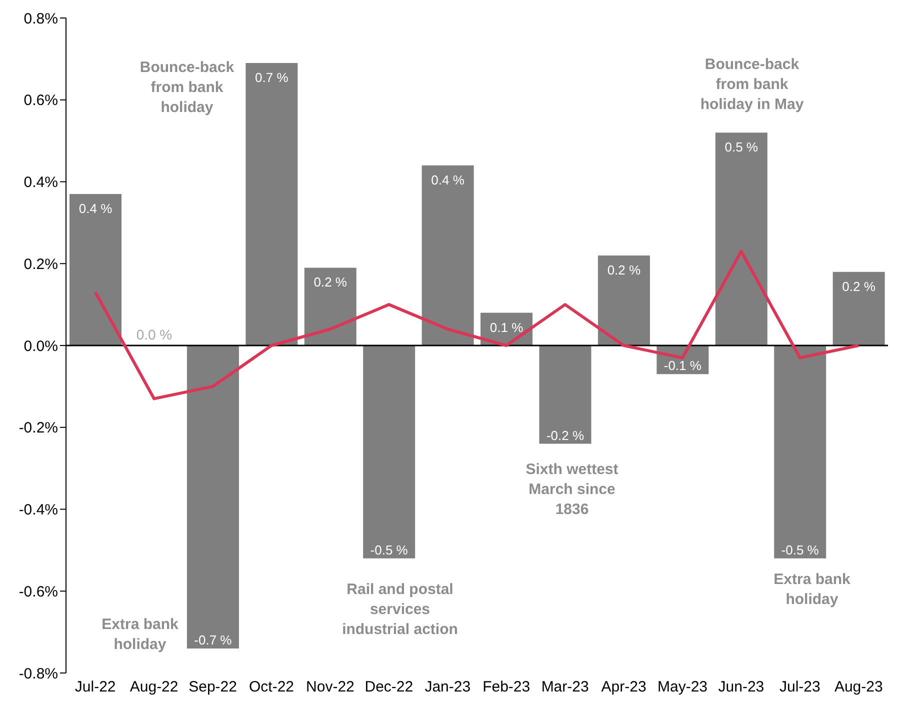 The image size is (898, 711). What do you see at coordinates (447, 687) in the screenshot?
I see `x-tick-label: Jan-23` at bounding box center [447, 687].